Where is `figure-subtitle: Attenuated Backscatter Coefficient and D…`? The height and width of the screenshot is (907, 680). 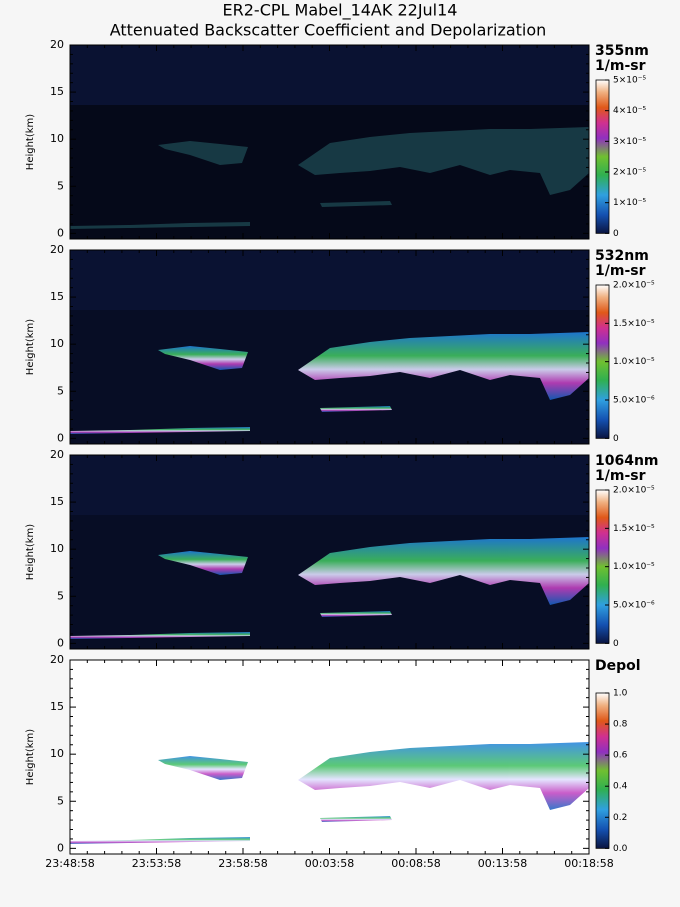
figure-subtitle: Attenuated Backscatter Coefficient and D… is located at coordinates (328, 30).